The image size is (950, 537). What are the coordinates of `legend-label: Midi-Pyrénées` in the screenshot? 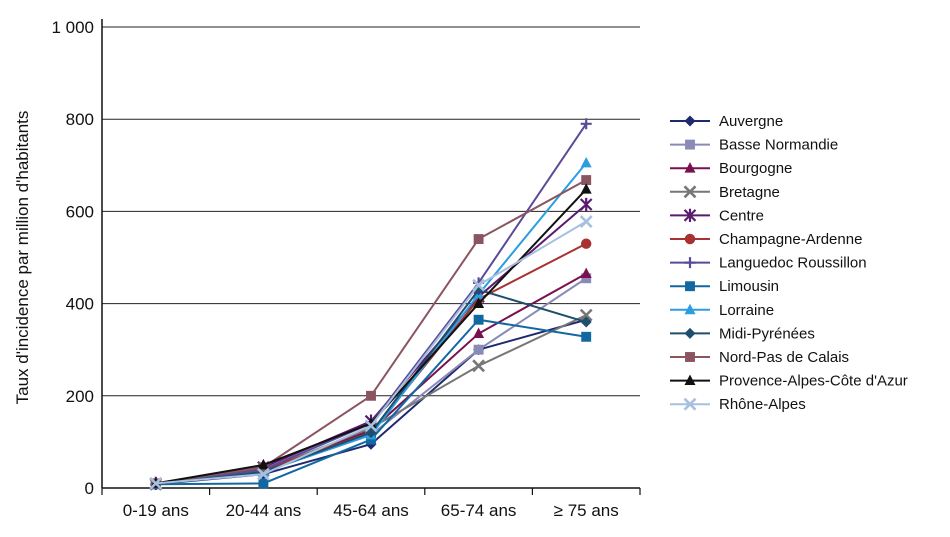 It's located at (767, 333).